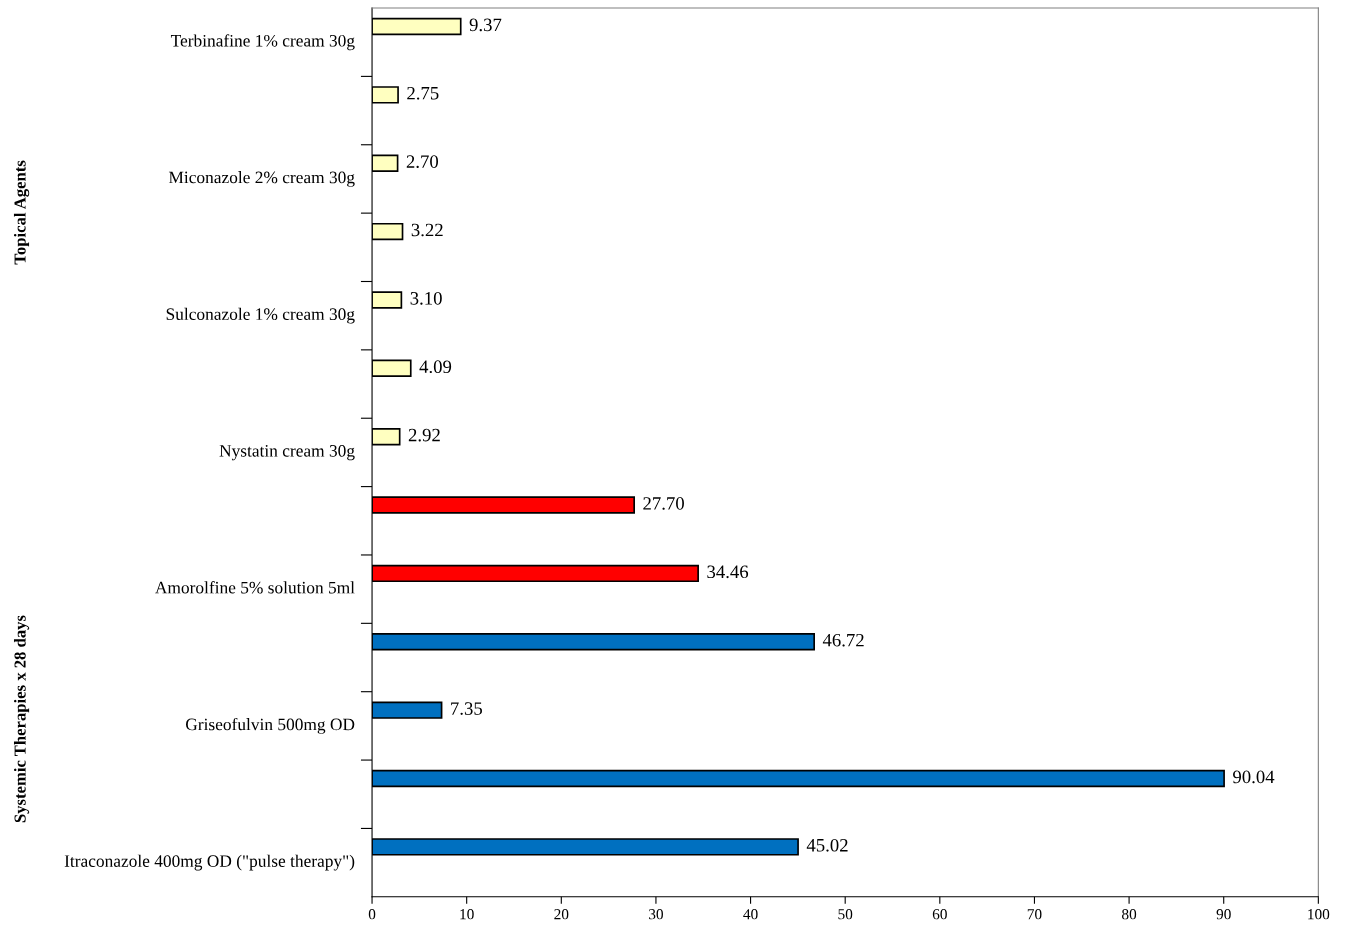  What do you see at coordinates (1254, 777) in the screenshot?
I see `data-label: 90.04` at bounding box center [1254, 777].